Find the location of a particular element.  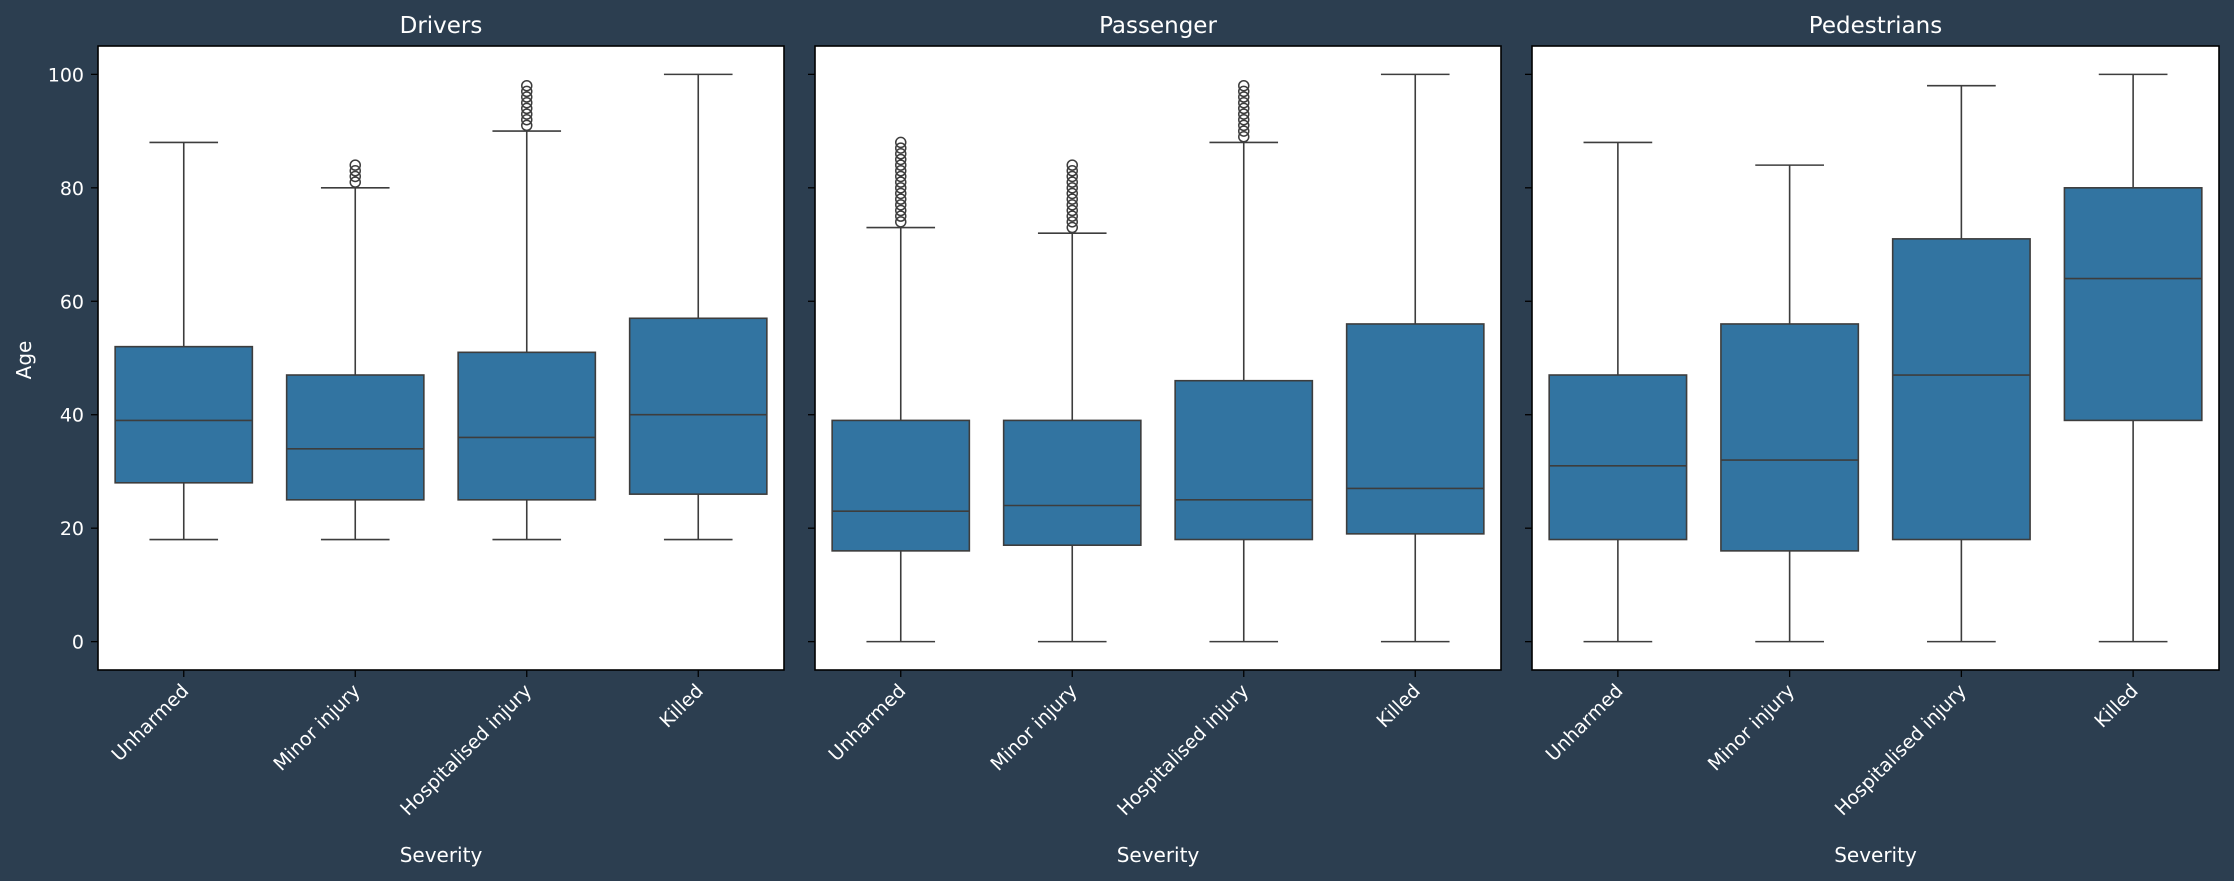

y-tick-label: 100 is located at coordinates (66, 75).